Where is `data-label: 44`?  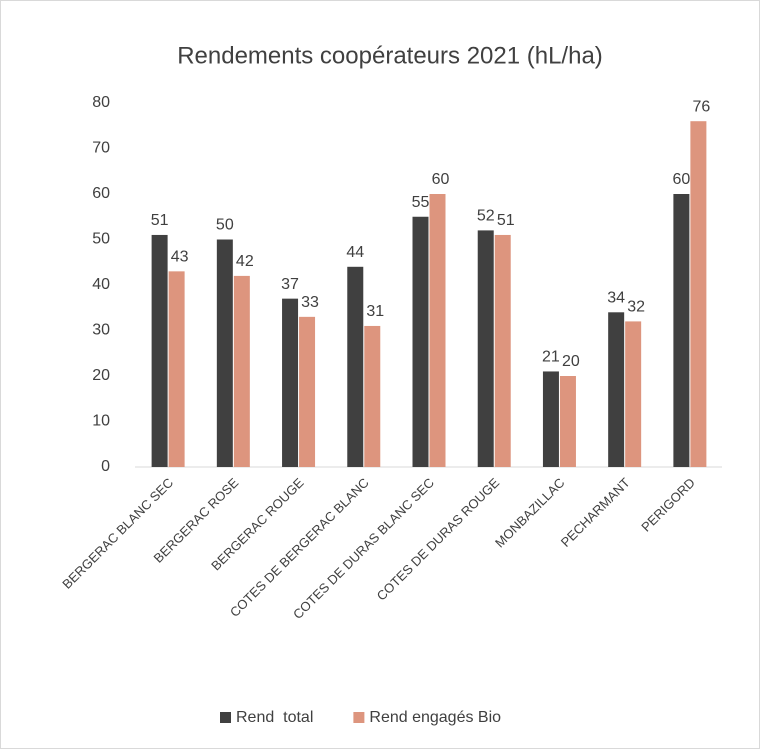
data-label: 44 is located at coordinates (355, 252).